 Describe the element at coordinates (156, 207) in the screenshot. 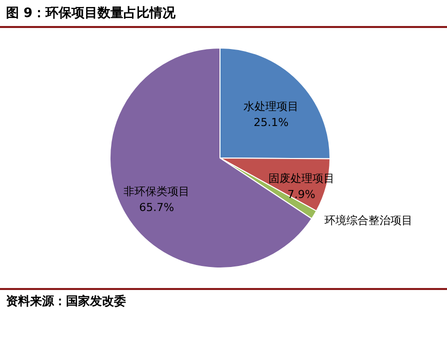

I see `data-label: 65.7%` at that location.